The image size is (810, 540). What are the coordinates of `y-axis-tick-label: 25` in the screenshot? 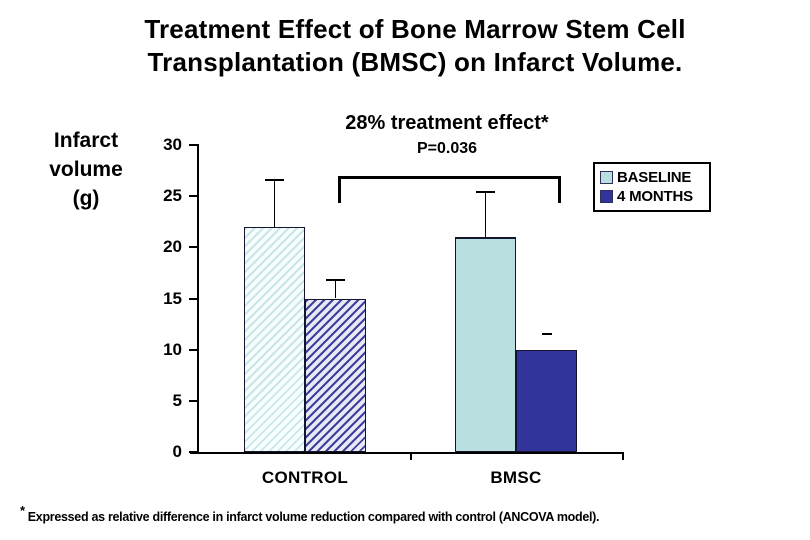 It's located at (172, 196).